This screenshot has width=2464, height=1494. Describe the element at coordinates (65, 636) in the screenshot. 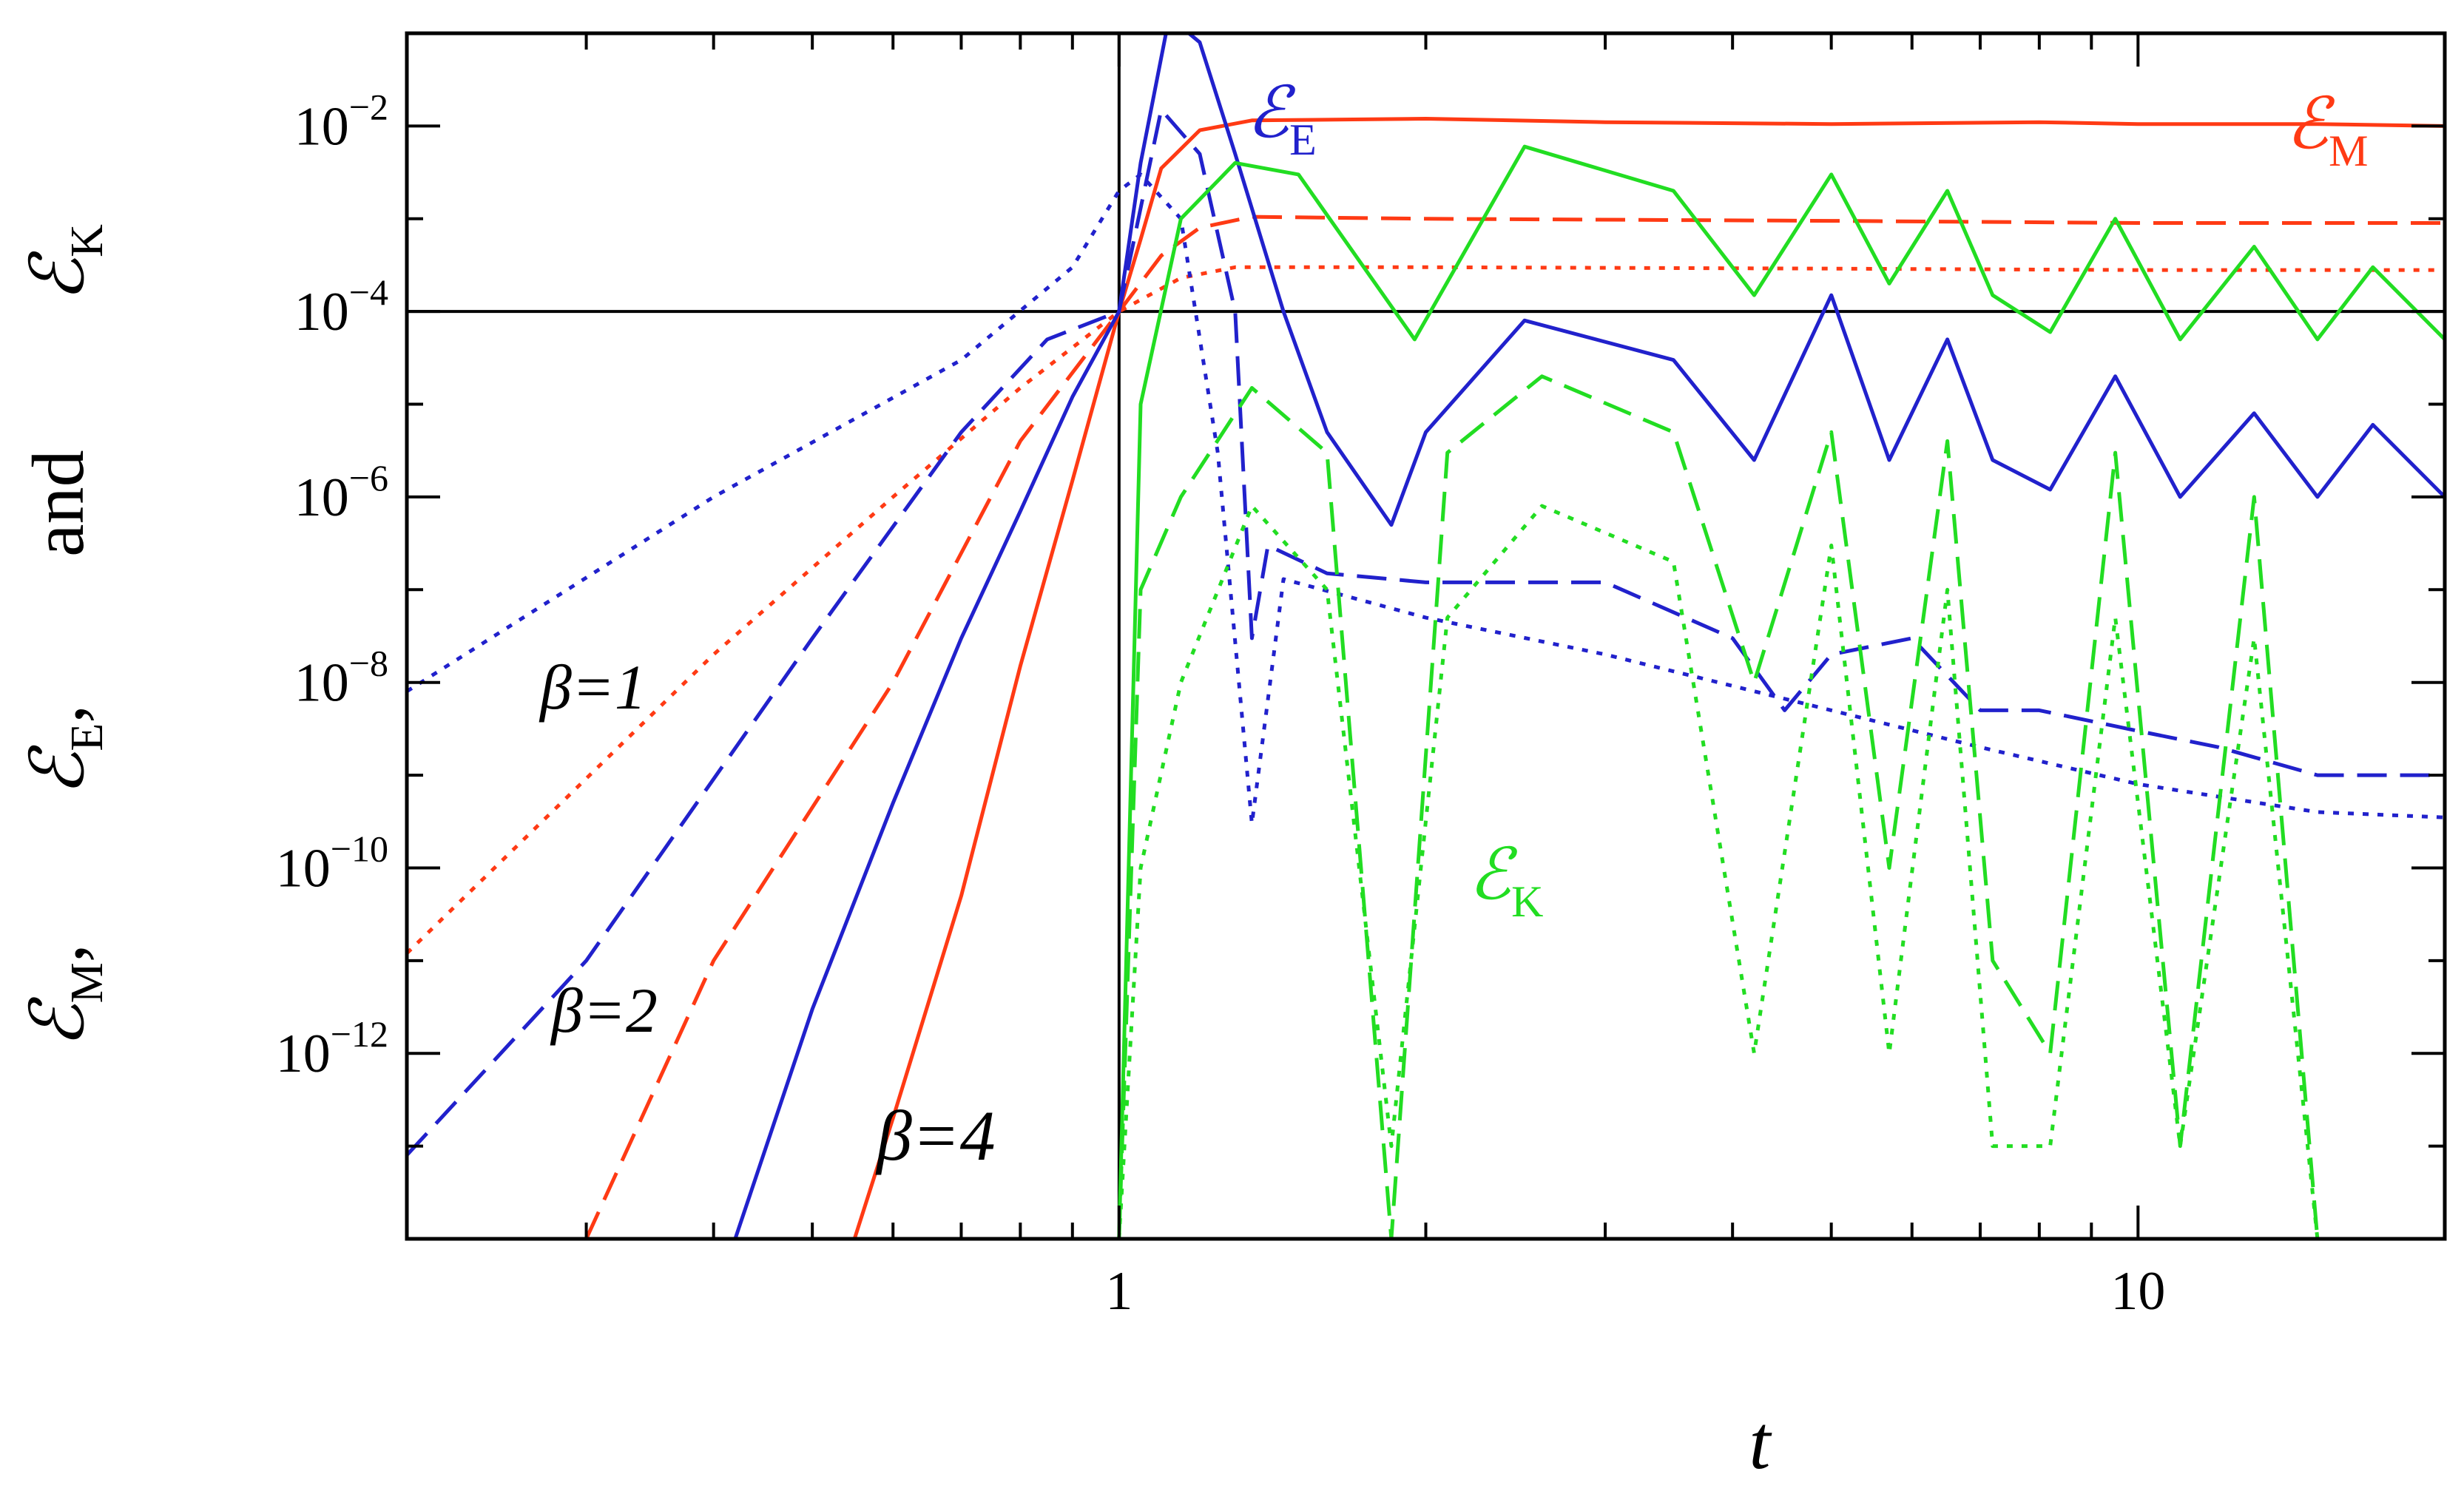

I see `y-axis-label: ℰM, ℰE, and ℰK` at that location.